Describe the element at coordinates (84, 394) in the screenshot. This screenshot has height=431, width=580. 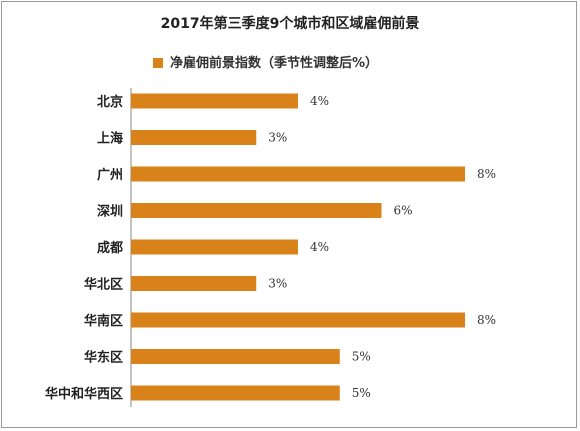
I see `category-label: 华中和华西区` at that location.